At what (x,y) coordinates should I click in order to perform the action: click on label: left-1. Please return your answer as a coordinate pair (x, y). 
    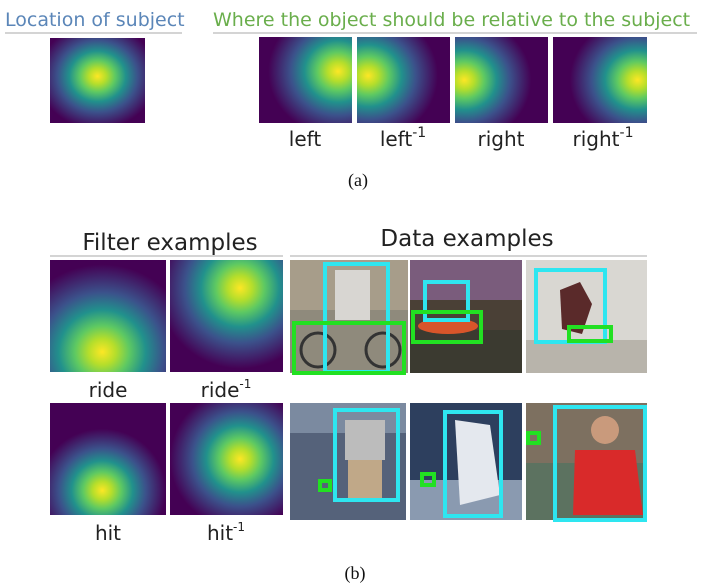
    Looking at the image, I should click on (403, 138).